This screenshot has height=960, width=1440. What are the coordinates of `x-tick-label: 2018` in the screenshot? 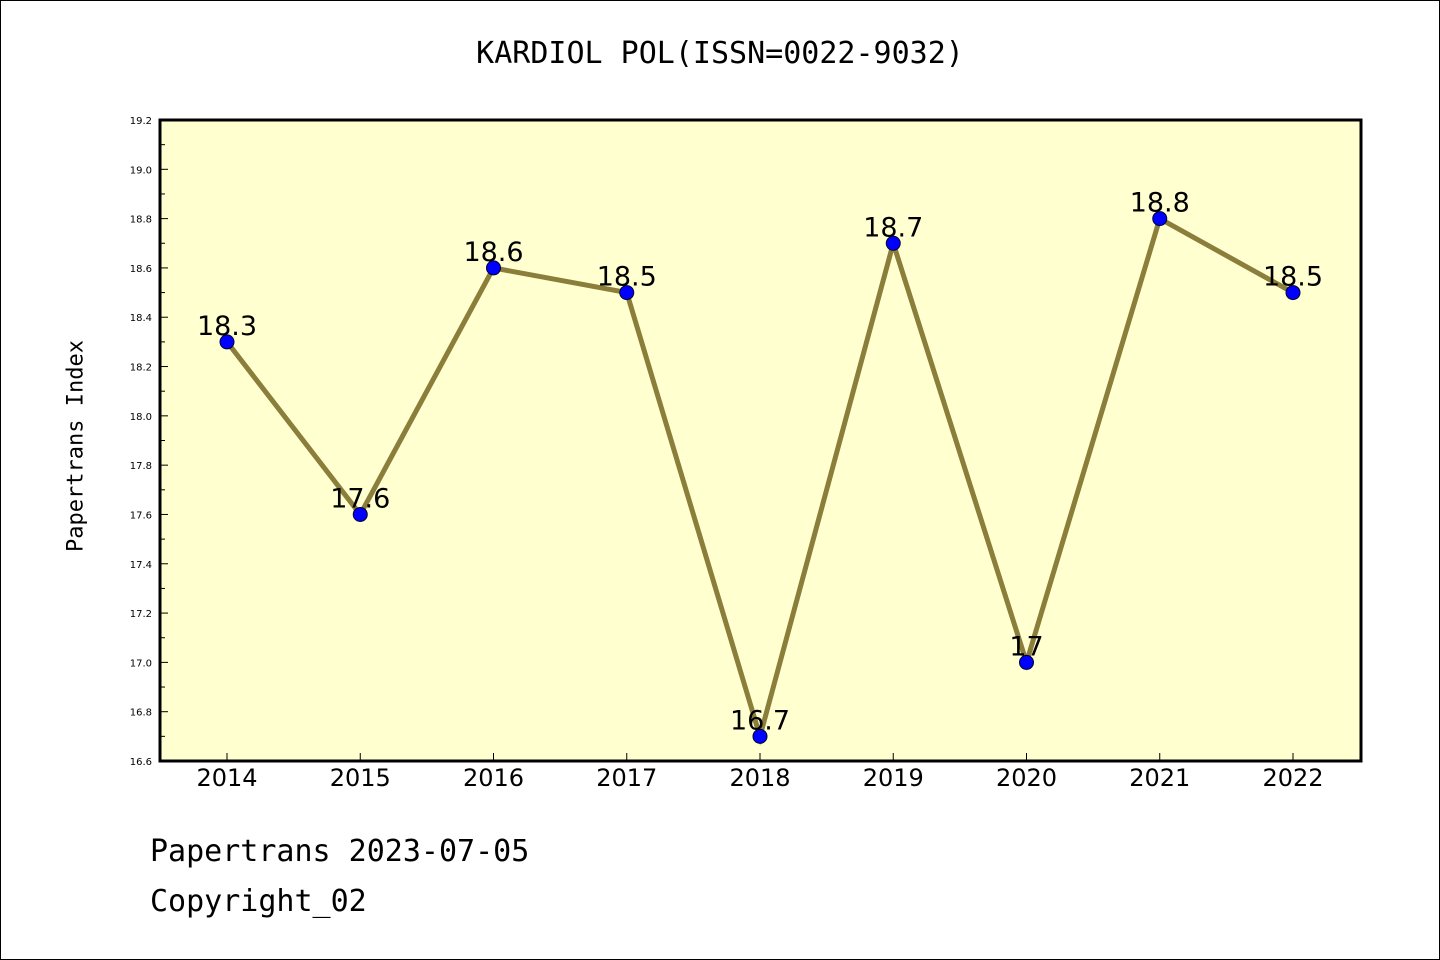 It's located at (759, 778).